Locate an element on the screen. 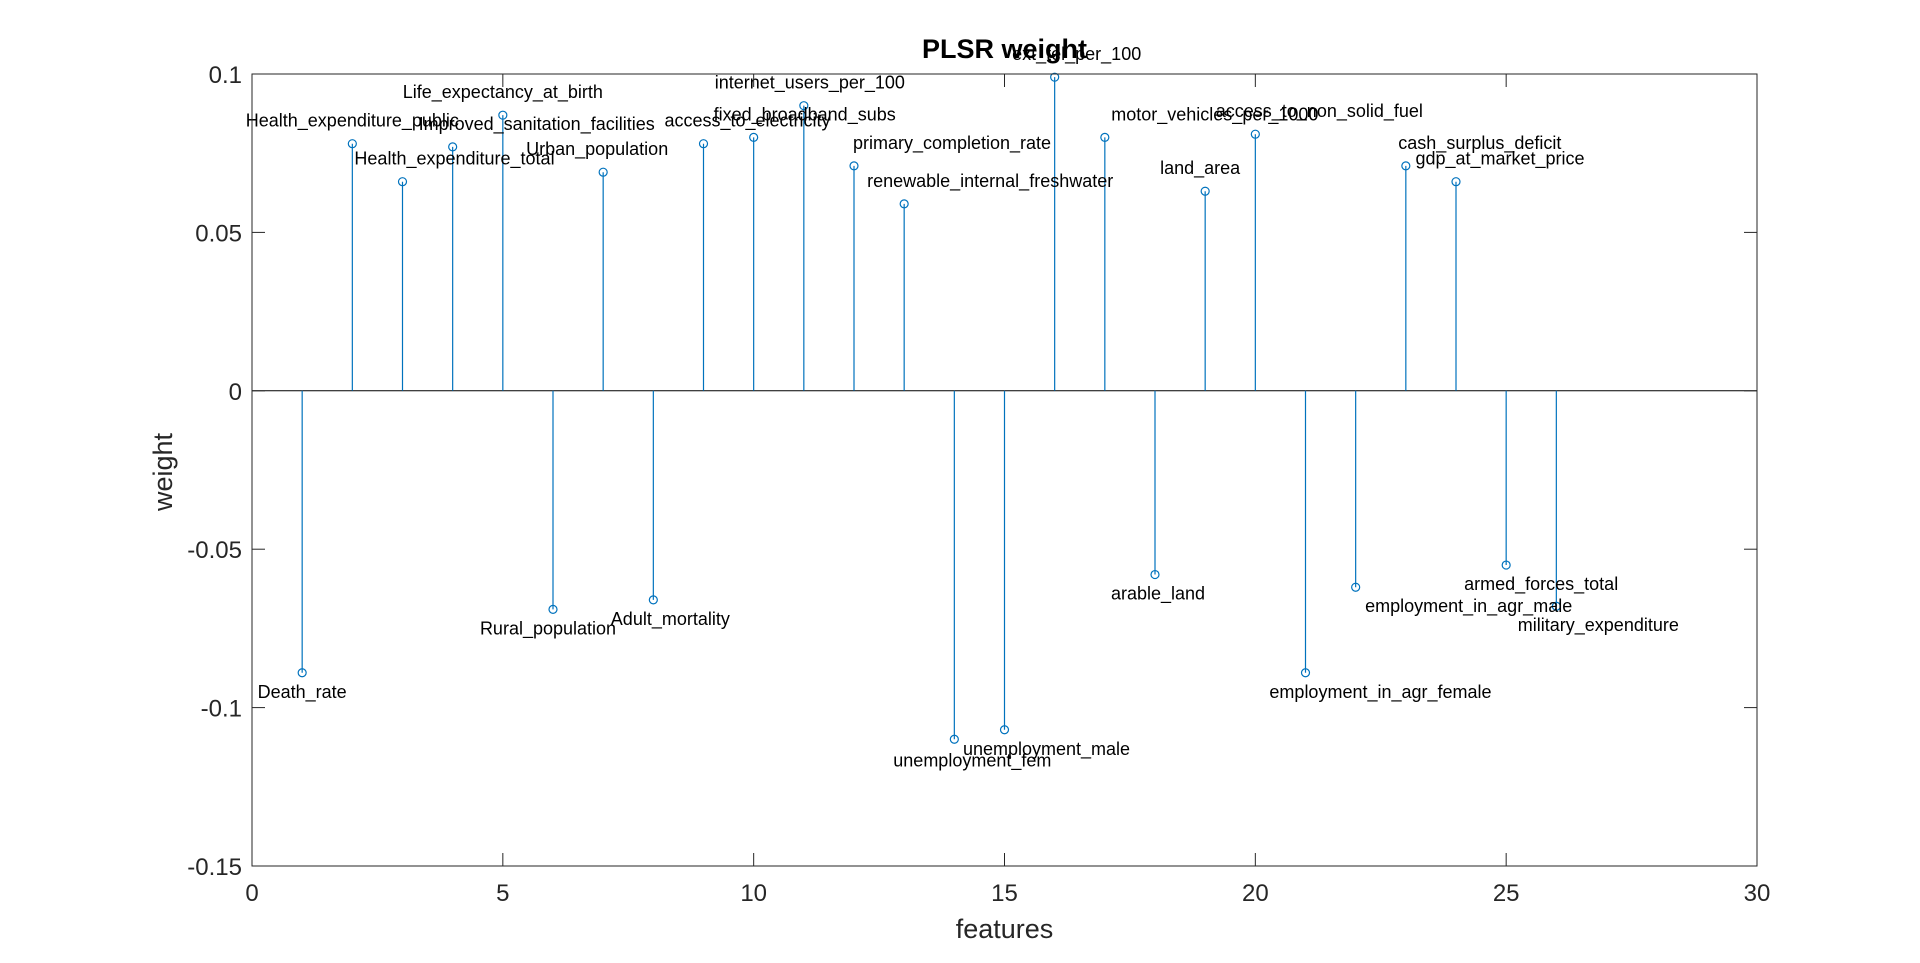 The image size is (1920, 963). point-label-ext_tel_per_100: ext_tel_per_100 is located at coordinates (1076, 54).